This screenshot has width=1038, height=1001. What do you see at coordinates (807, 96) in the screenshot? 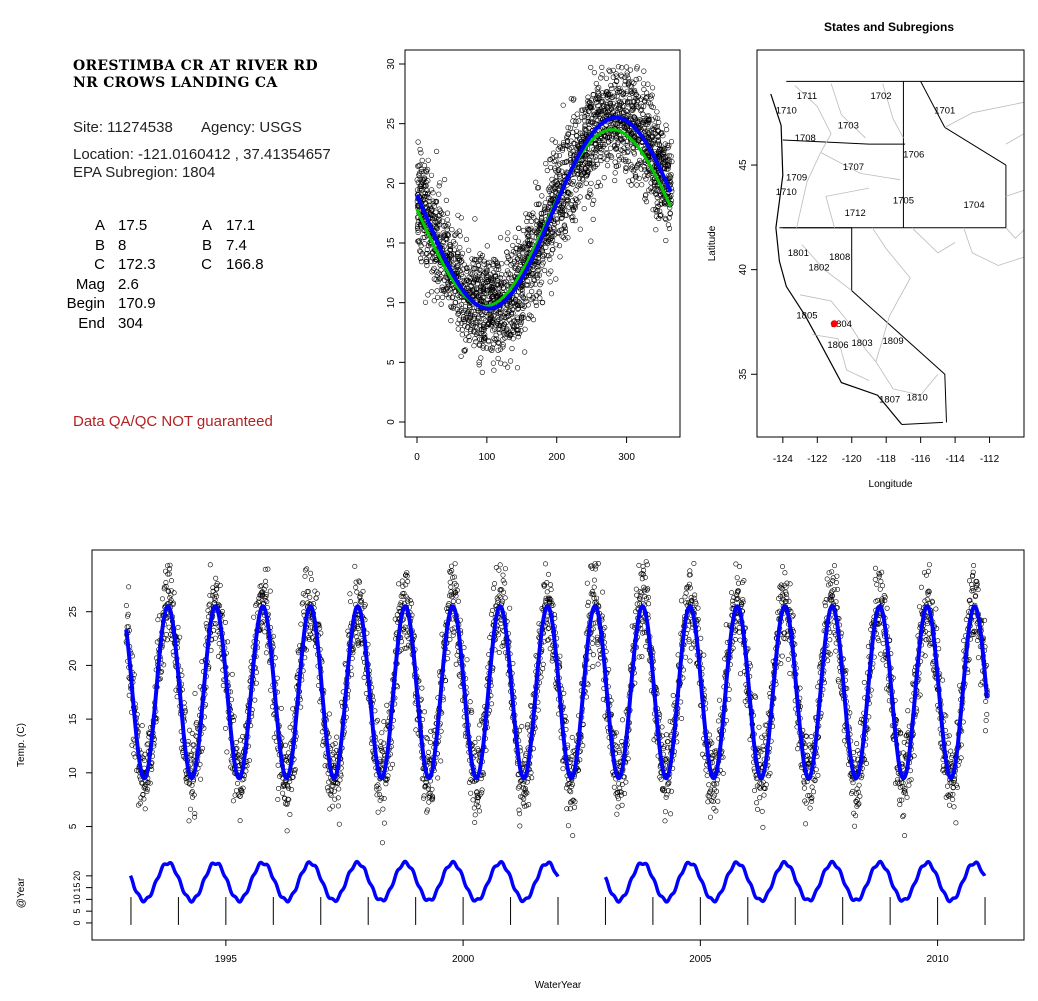
I see `region-label: 1711` at bounding box center [807, 96].